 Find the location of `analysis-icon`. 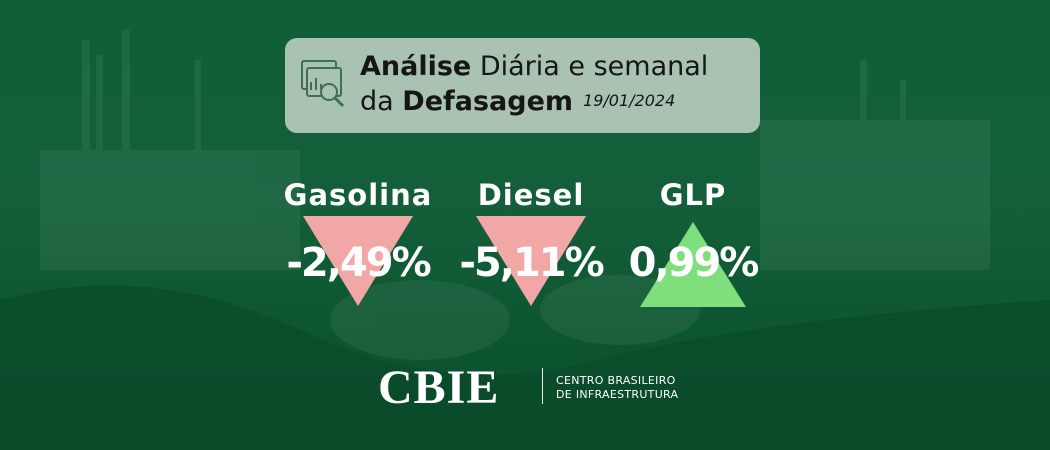

analysis-icon is located at coordinates (323, 84).